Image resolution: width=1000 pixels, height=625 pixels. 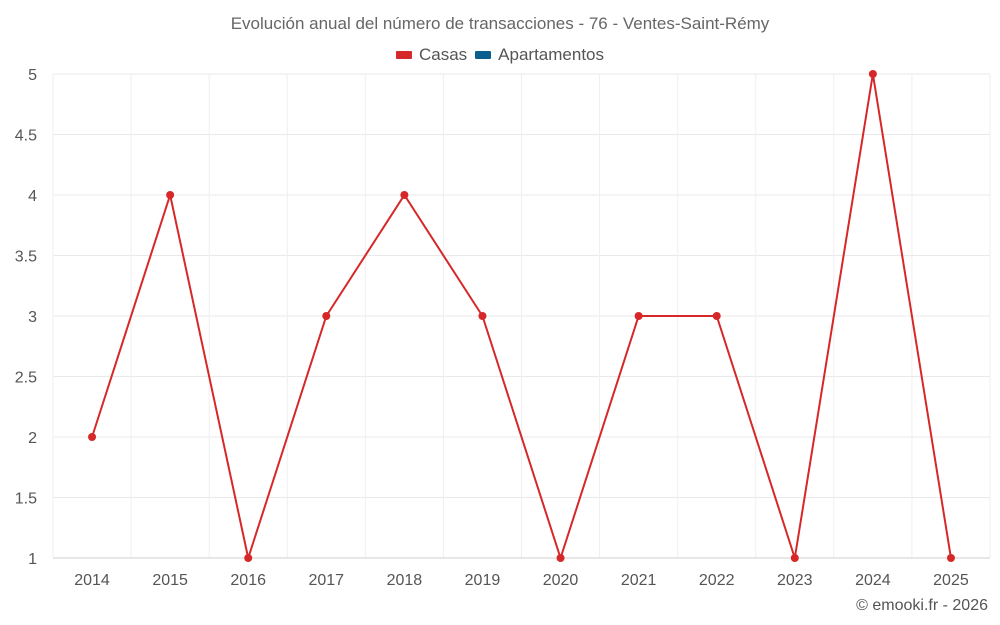 I want to click on y-tick-label: 3.5, so click(x=26, y=257).